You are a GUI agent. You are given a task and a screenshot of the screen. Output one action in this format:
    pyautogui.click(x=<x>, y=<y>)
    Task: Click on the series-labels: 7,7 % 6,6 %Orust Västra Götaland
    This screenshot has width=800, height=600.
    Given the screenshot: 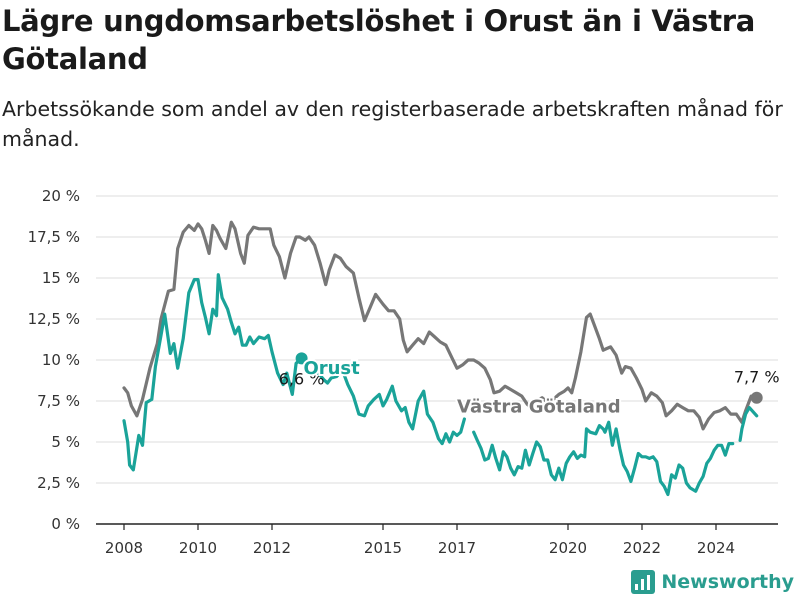 What is the action you would take?
    pyautogui.click(x=529, y=388)
    